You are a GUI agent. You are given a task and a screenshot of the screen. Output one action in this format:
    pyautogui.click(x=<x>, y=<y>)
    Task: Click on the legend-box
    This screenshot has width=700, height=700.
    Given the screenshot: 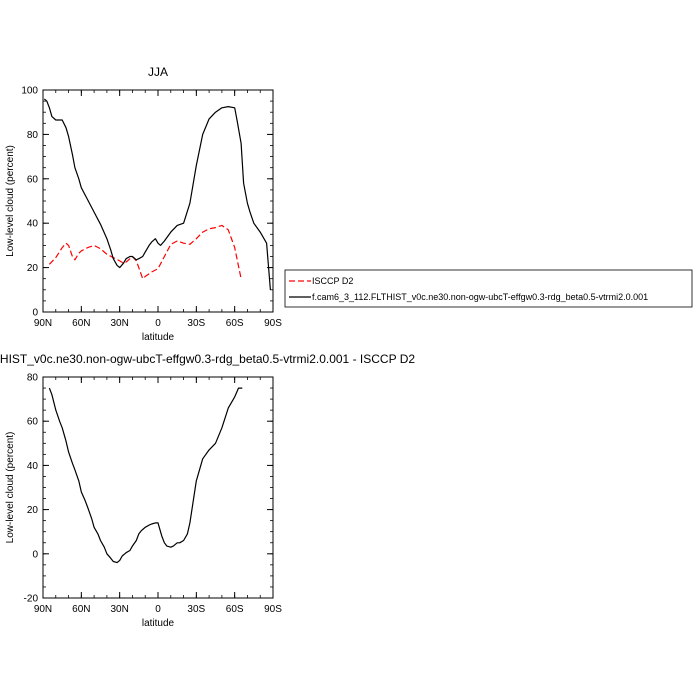 What is the action you would take?
    pyautogui.click(x=488, y=288)
    